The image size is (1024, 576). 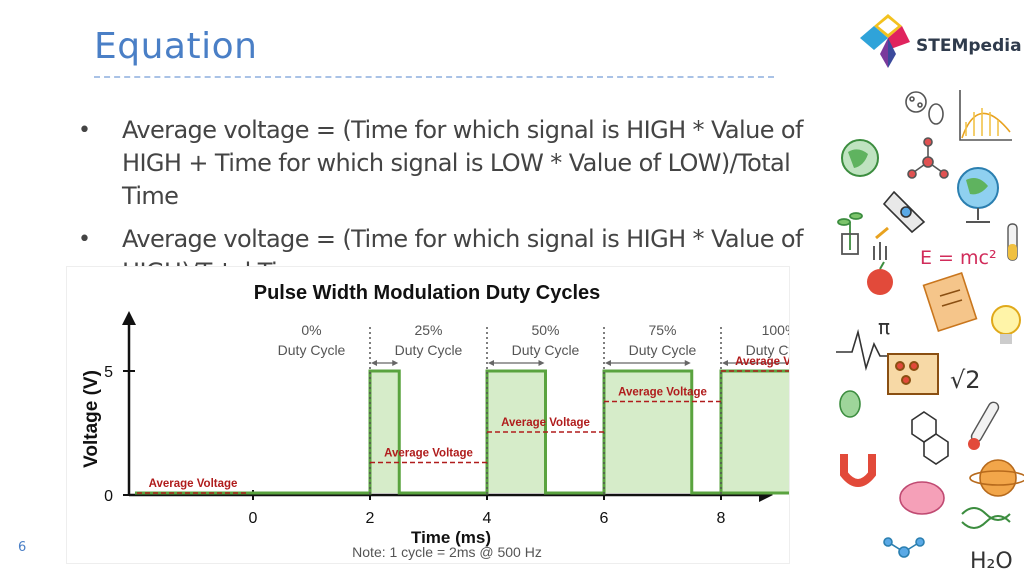 What do you see at coordinates (22, 547) in the screenshot?
I see `page-number: 6` at bounding box center [22, 547].